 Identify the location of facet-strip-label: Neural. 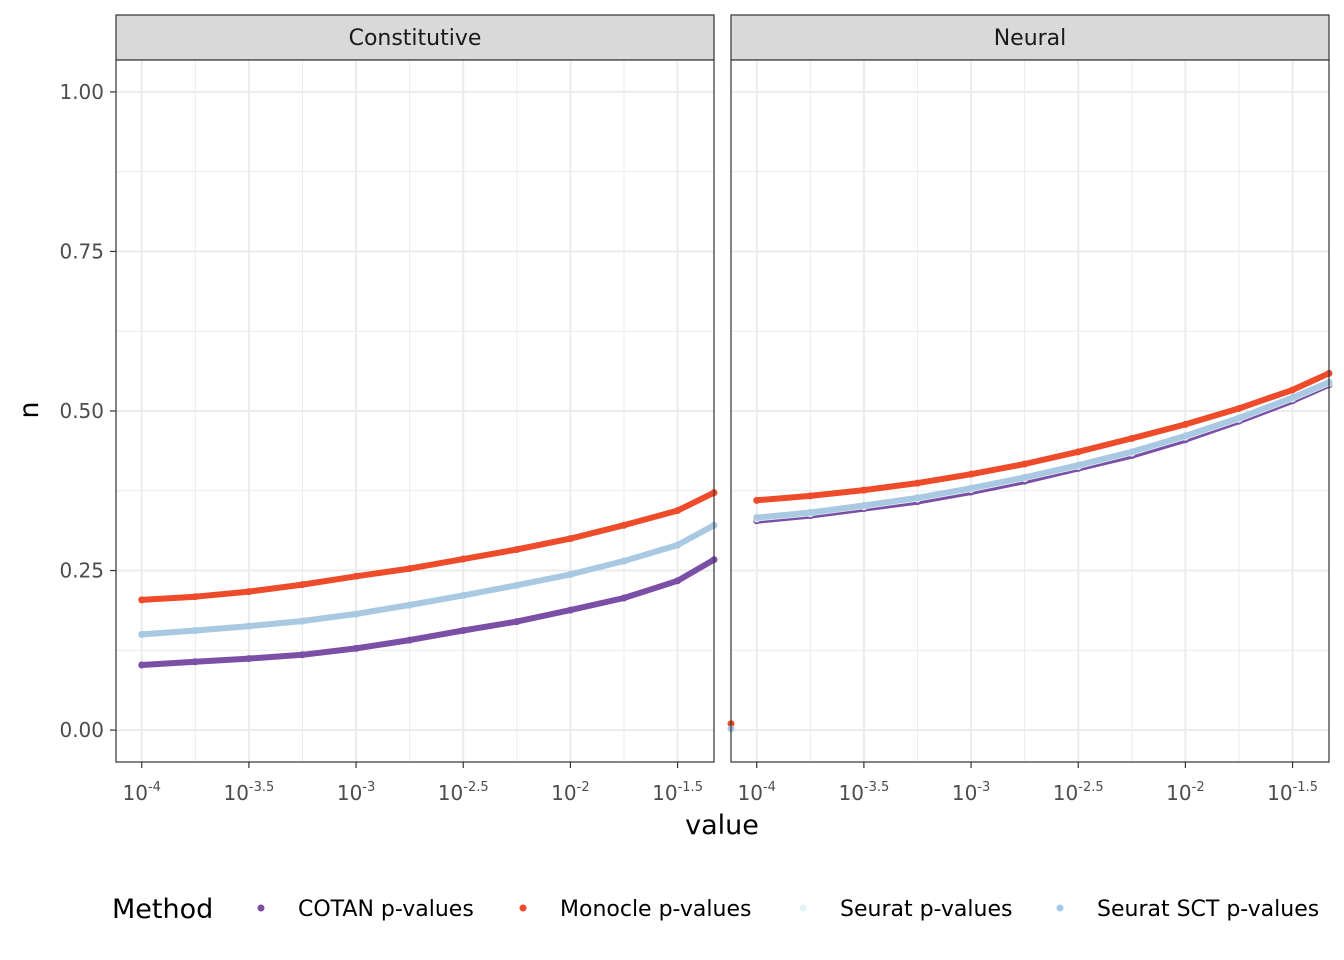
(1030, 38).